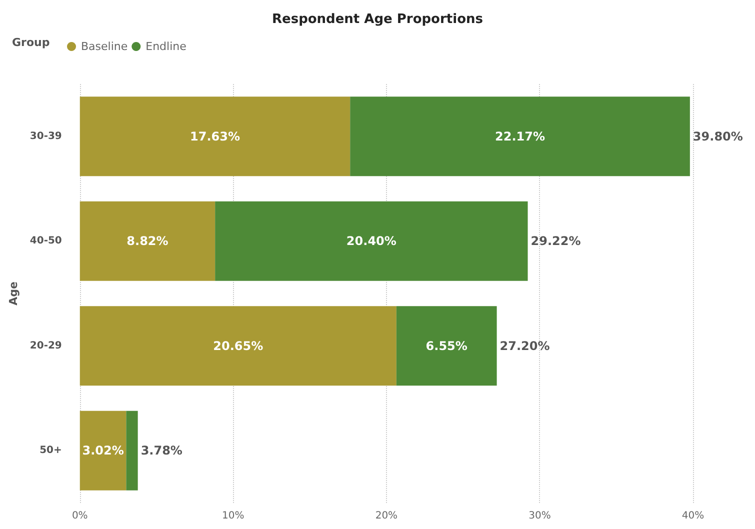  What do you see at coordinates (46, 136) in the screenshot?
I see `y-tick-label: 30-39` at bounding box center [46, 136].